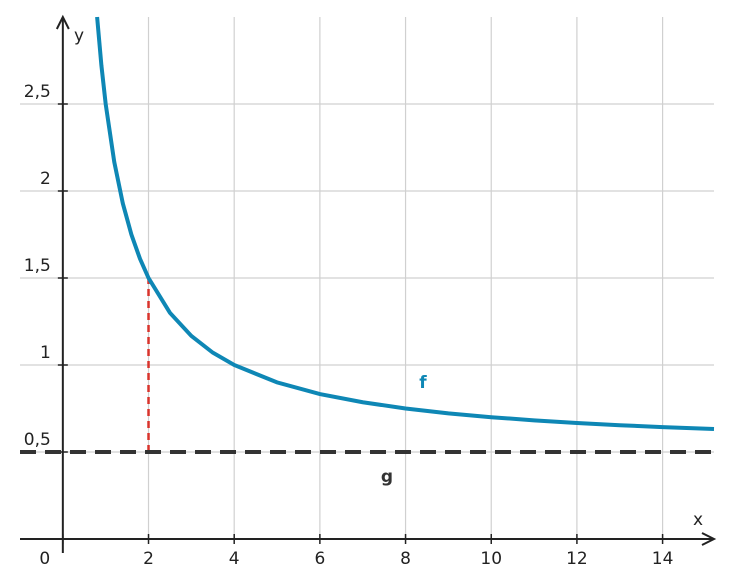 This screenshot has height=587, width=731. Describe the element at coordinates (79, 36) in the screenshot. I see `y-axis-label: y` at that location.